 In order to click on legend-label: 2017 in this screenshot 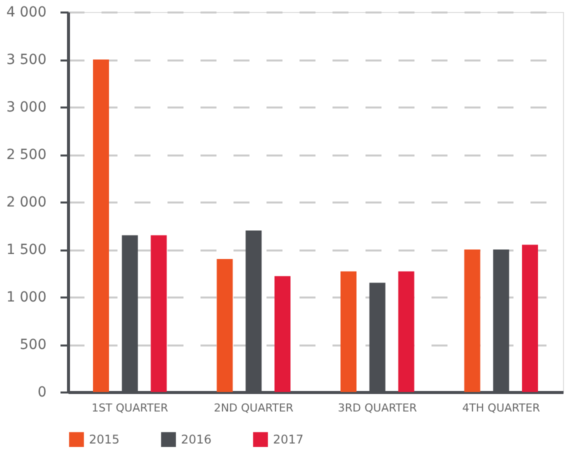, I will do `click(288, 439)`.